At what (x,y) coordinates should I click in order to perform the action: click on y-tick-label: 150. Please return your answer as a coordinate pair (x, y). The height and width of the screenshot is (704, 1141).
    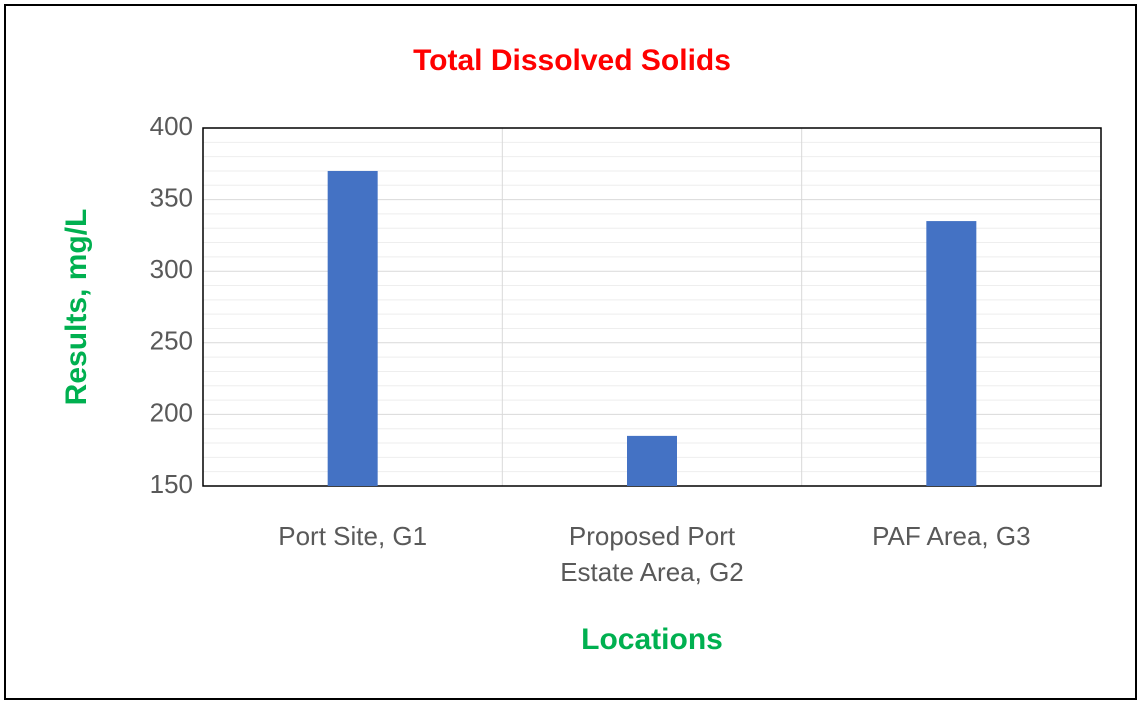
    Looking at the image, I should click on (171, 484).